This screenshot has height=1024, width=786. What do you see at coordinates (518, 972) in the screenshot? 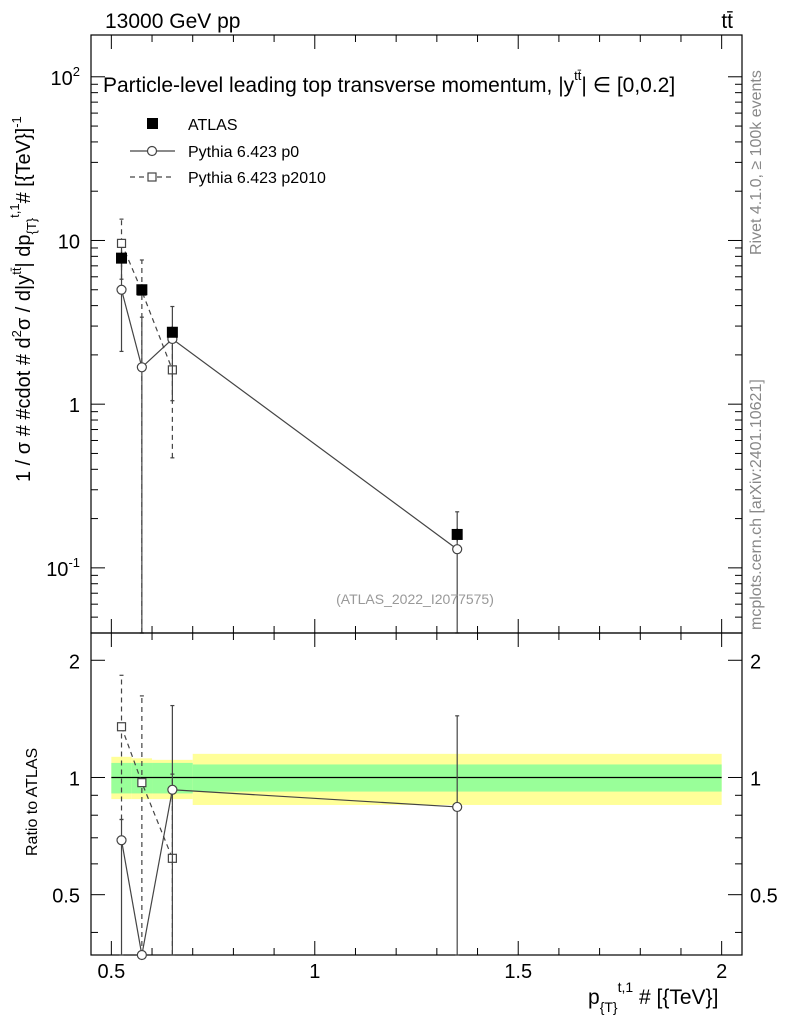
I see `x-tick-label: 1.5` at bounding box center [518, 972].